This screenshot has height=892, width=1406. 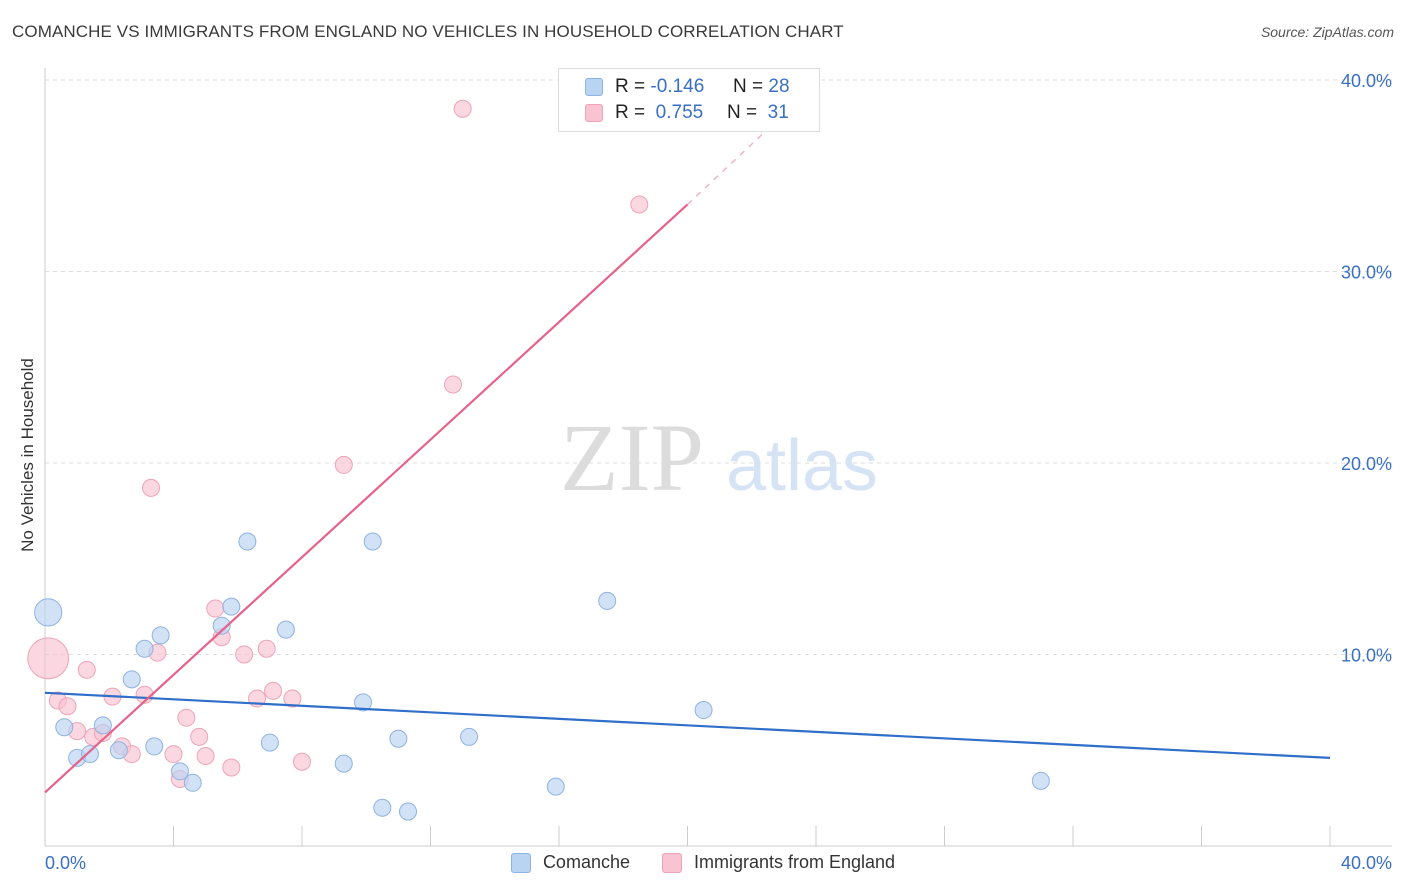 I want to click on y-axis-label: No Vehicles in Household, so click(x=27, y=455).